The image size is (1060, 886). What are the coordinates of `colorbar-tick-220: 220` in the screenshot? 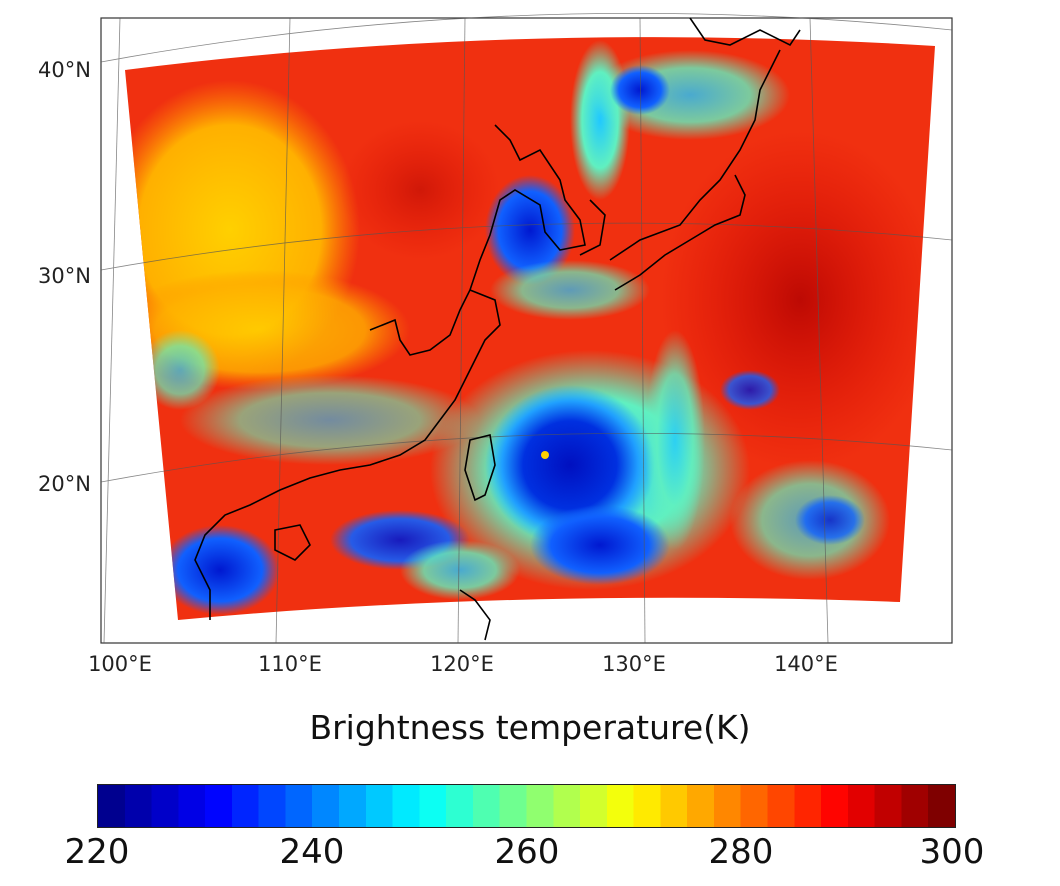 It's located at (97, 852).